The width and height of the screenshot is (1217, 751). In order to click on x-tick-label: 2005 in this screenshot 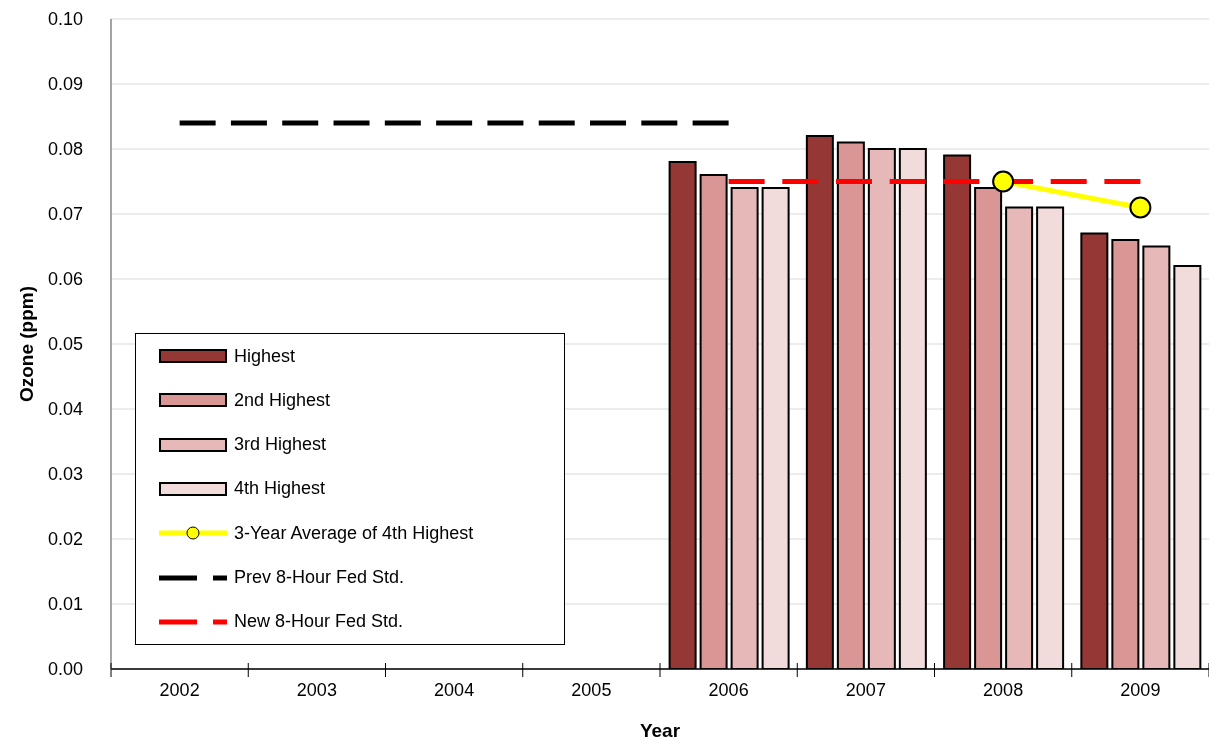, I will do `click(591, 690)`.